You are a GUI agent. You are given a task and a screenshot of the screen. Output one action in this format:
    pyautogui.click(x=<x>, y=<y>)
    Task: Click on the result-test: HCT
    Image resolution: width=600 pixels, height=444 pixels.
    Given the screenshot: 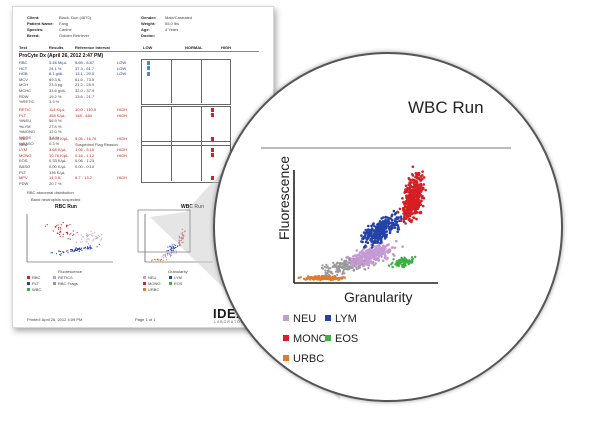 What is the action you would take?
    pyautogui.click(x=23, y=68)
    